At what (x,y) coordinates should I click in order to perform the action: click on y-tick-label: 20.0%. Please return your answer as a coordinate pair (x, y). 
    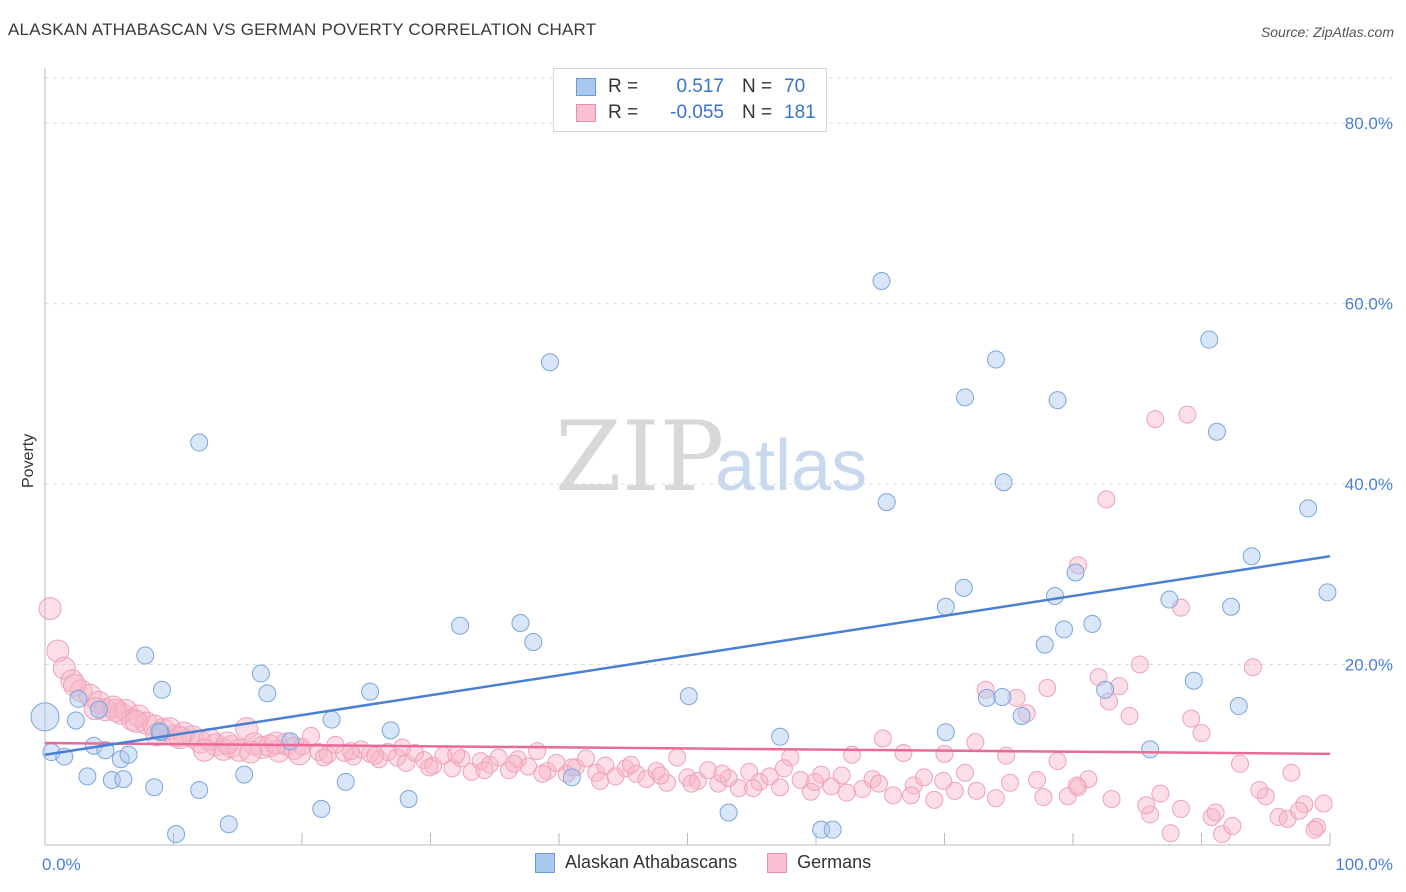
    Looking at the image, I should click on (1369, 665).